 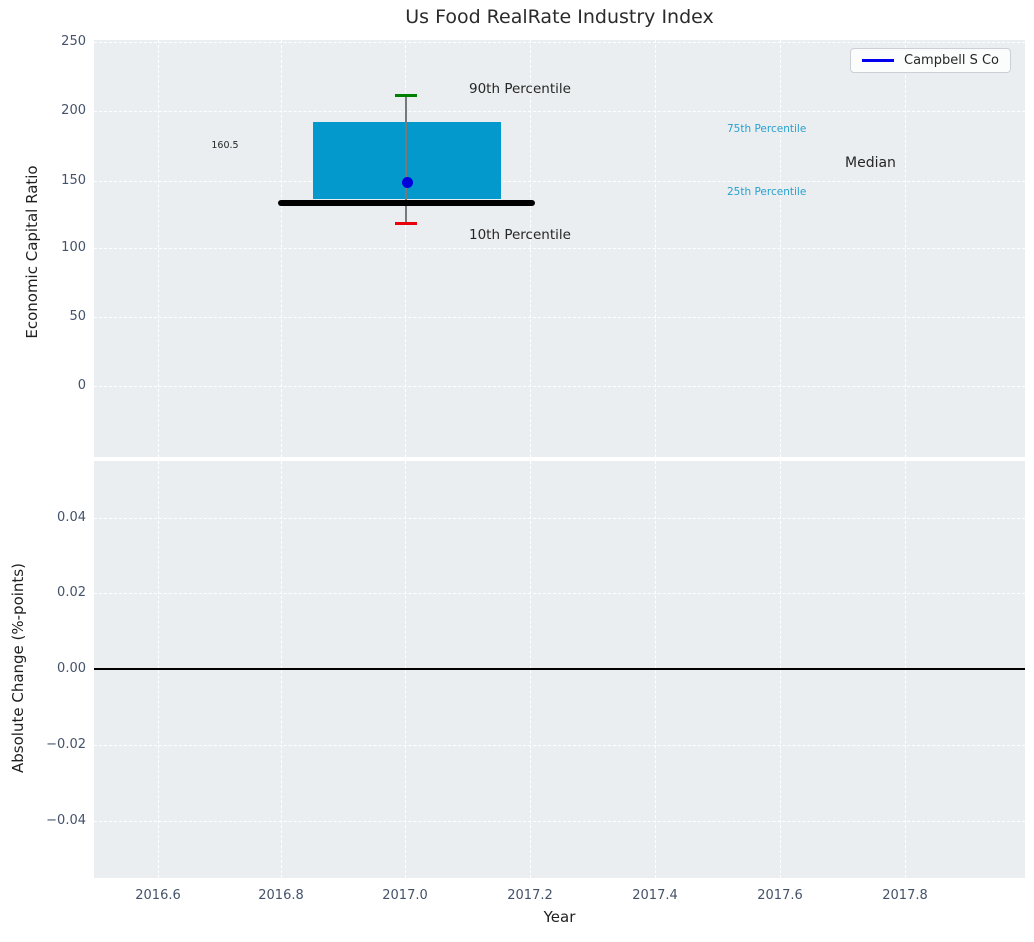 I want to click on annotation-median-value: 160.5, so click(x=225, y=145).